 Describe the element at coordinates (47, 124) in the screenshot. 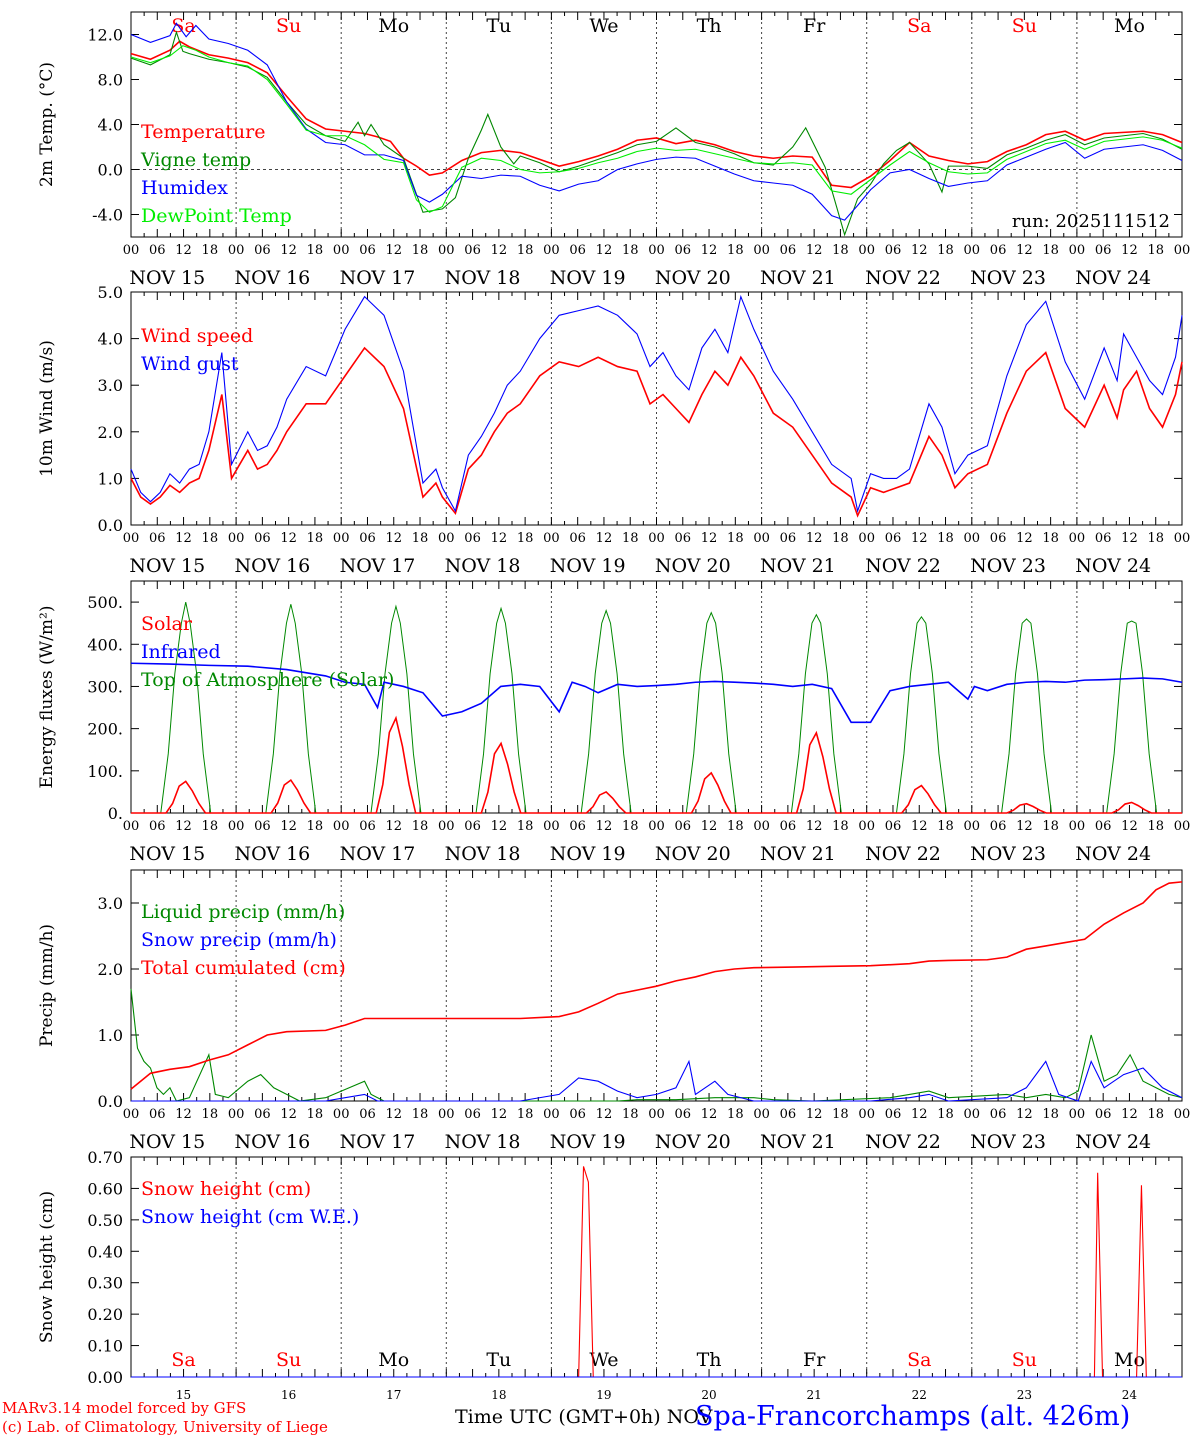

I see `y-axis-title: 2m Temp. (°C)` at that location.